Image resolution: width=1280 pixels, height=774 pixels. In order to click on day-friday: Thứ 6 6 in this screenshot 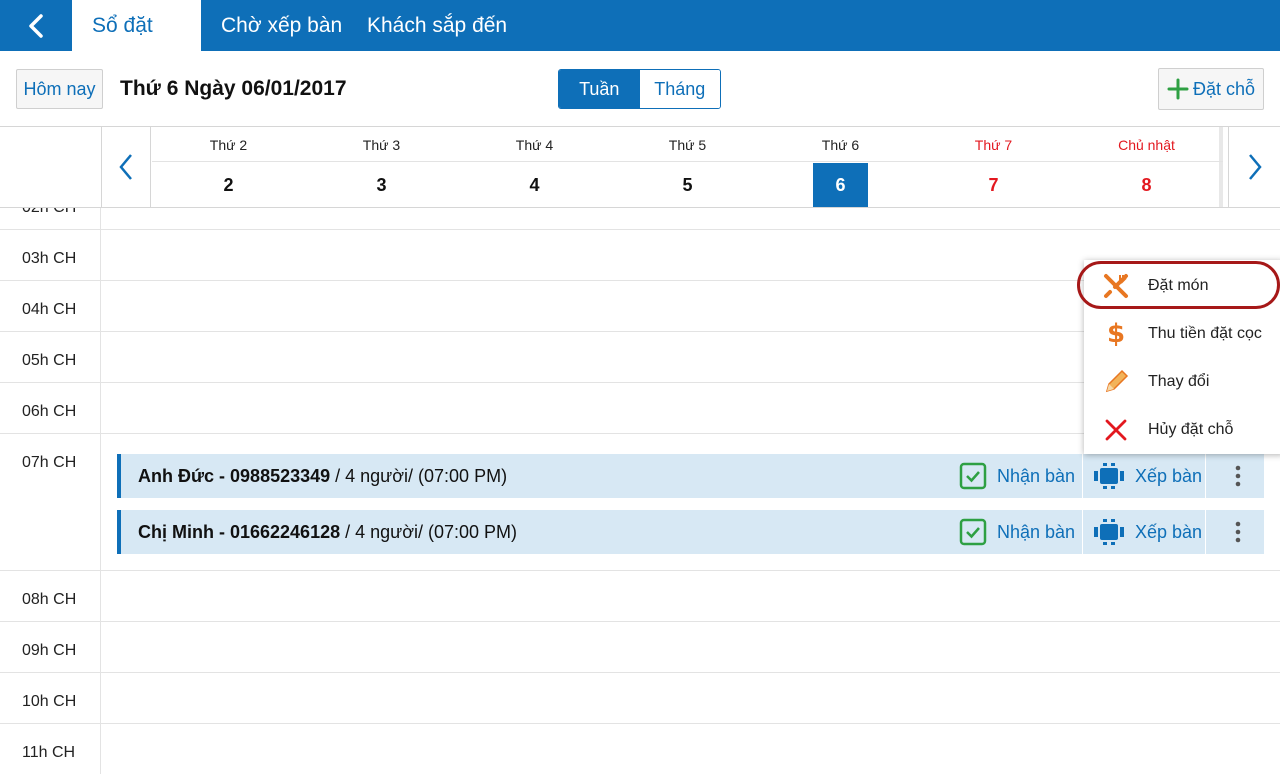, I will do `click(840, 167)`.